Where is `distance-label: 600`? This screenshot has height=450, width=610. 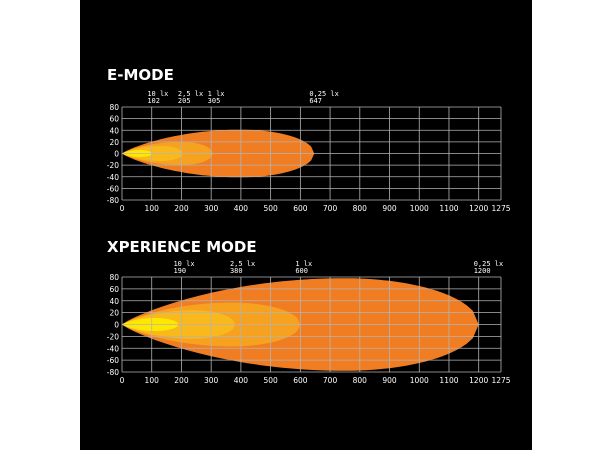 distance-label: 600 is located at coordinates (301, 271).